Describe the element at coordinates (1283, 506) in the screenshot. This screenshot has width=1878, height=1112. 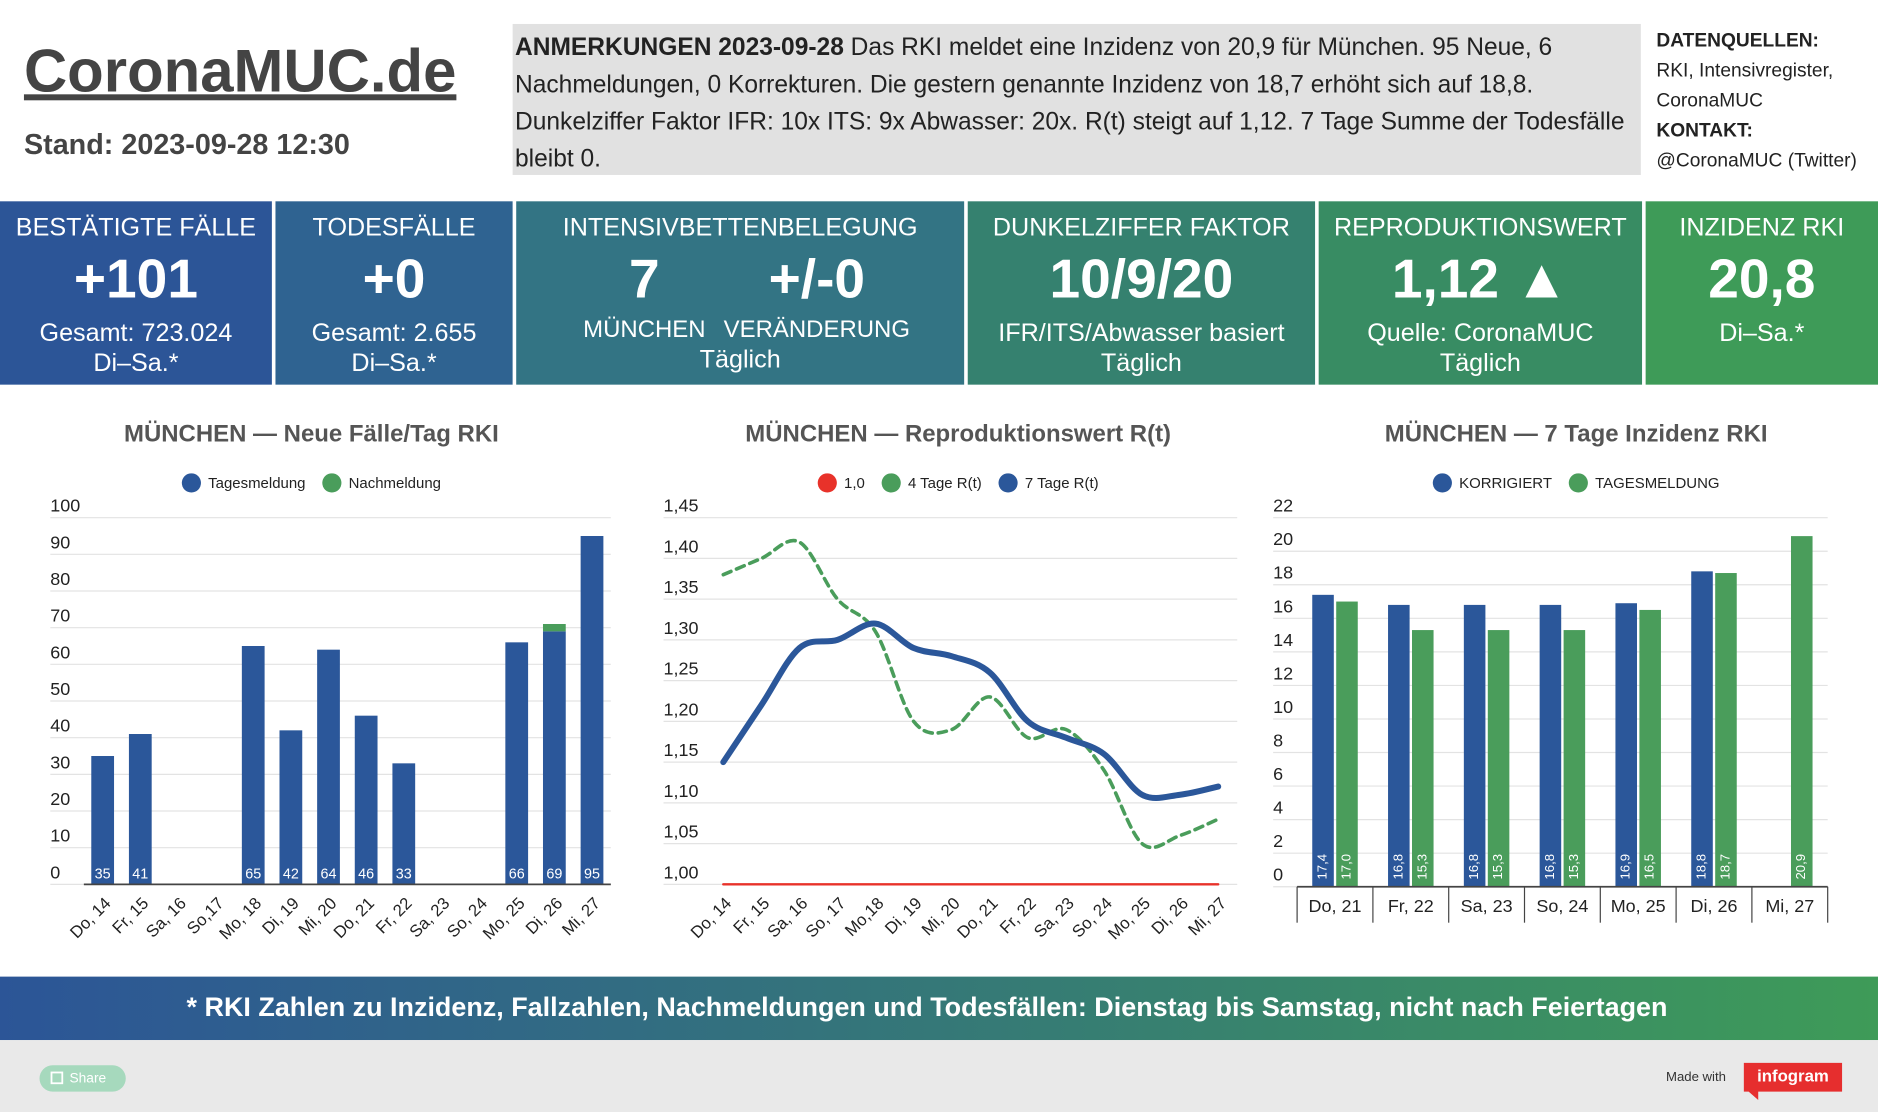
I see `y-tick-label: 22` at that location.